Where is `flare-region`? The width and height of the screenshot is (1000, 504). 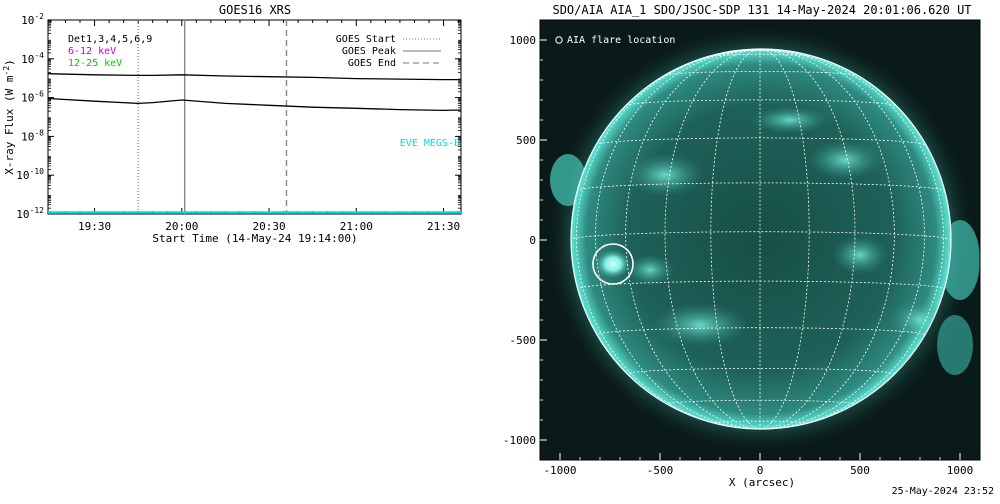 flare-region is located at coordinates (613, 264).